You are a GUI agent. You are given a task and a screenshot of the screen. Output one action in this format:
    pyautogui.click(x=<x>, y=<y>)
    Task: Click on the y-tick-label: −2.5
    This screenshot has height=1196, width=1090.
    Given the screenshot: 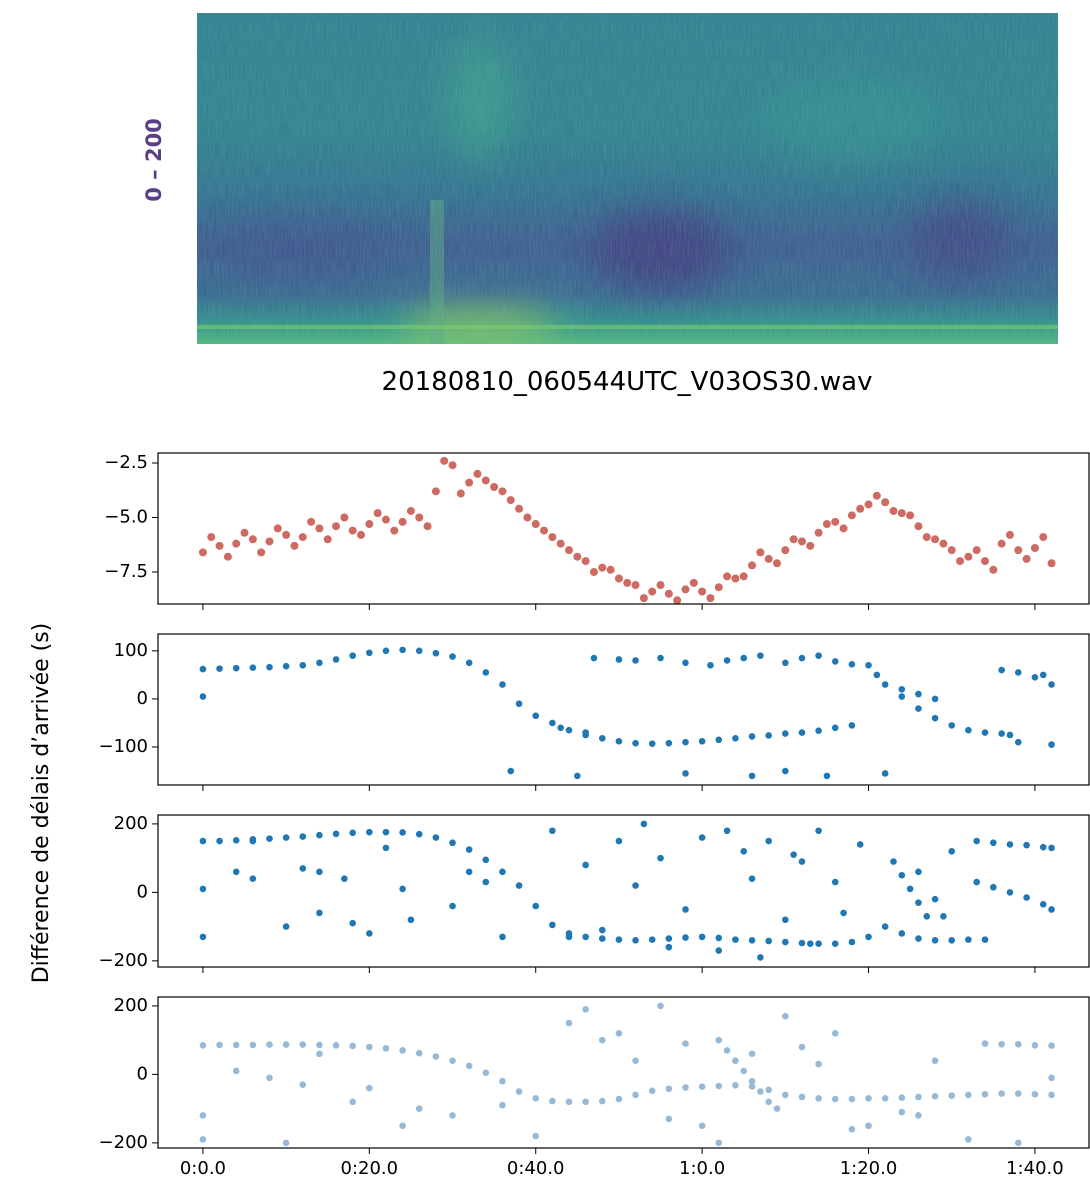 What is the action you would take?
    pyautogui.click(x=126, y=462)
    